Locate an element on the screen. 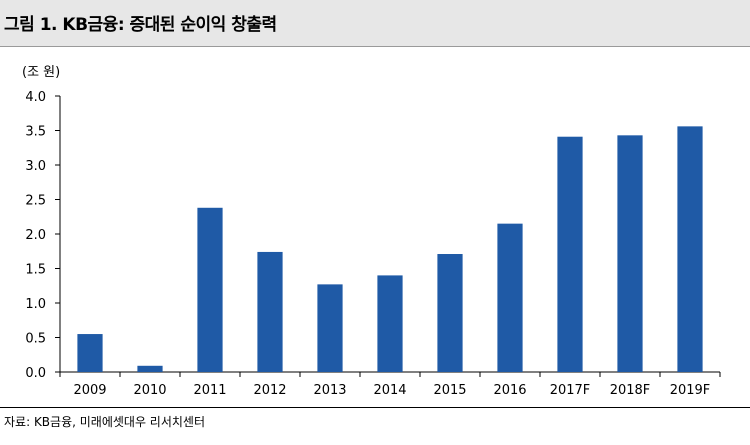 Image resolution: width=750 pixels, height=445 pixels. x-tick-label: 2011 is located at coordinates (209, 390).